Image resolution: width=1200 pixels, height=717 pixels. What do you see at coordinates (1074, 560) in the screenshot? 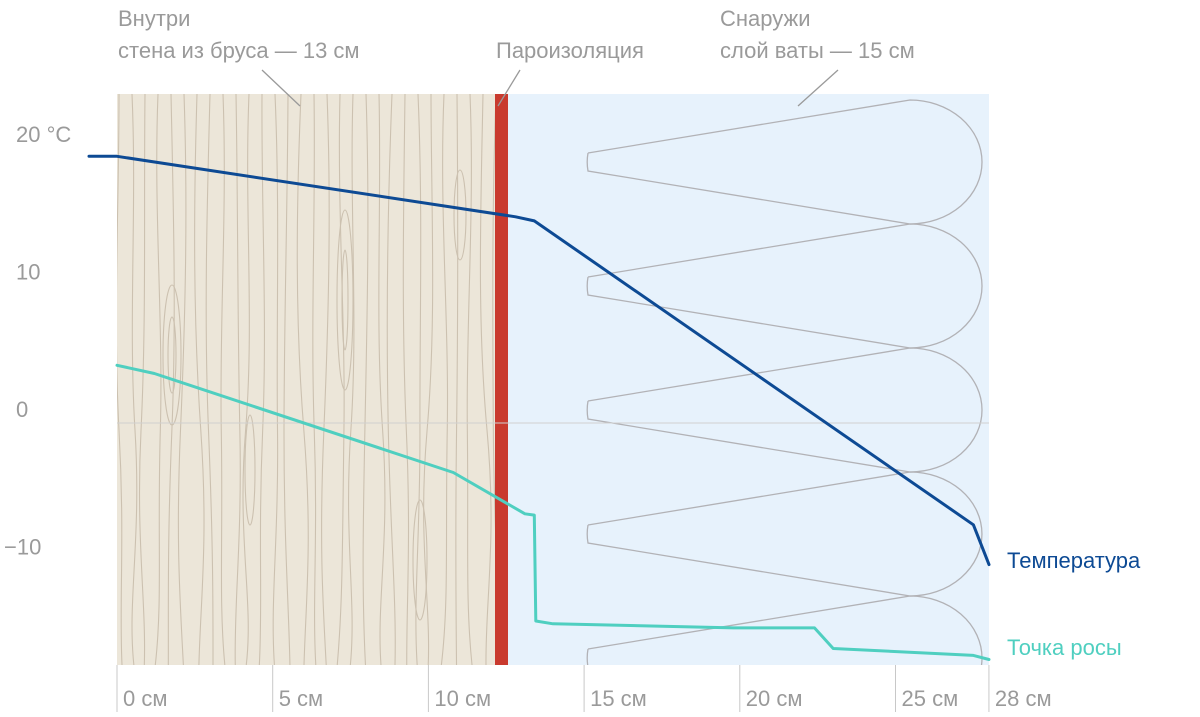
I see `series-label-temperature: Температура` at bounding box center [1074, 560].